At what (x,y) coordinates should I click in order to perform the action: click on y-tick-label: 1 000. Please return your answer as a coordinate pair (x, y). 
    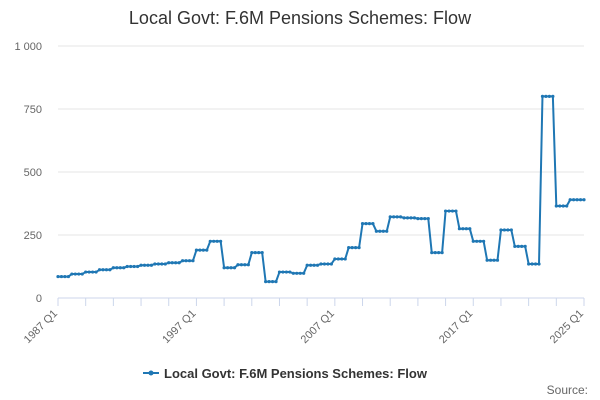
    Looking at the image, I should click on (28, 47).